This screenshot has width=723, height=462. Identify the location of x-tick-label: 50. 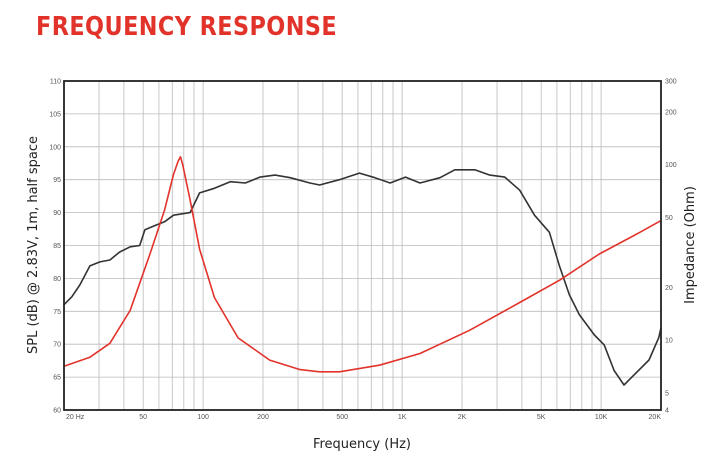
(143, 417).